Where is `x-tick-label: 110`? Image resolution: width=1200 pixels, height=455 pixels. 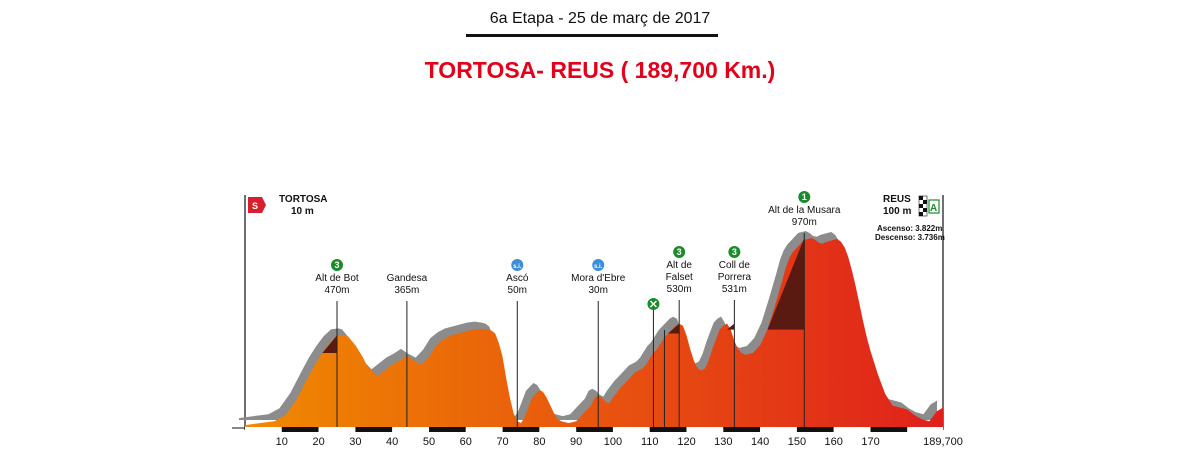 x-tick-label: 110 is located at coordinates (650, 442).